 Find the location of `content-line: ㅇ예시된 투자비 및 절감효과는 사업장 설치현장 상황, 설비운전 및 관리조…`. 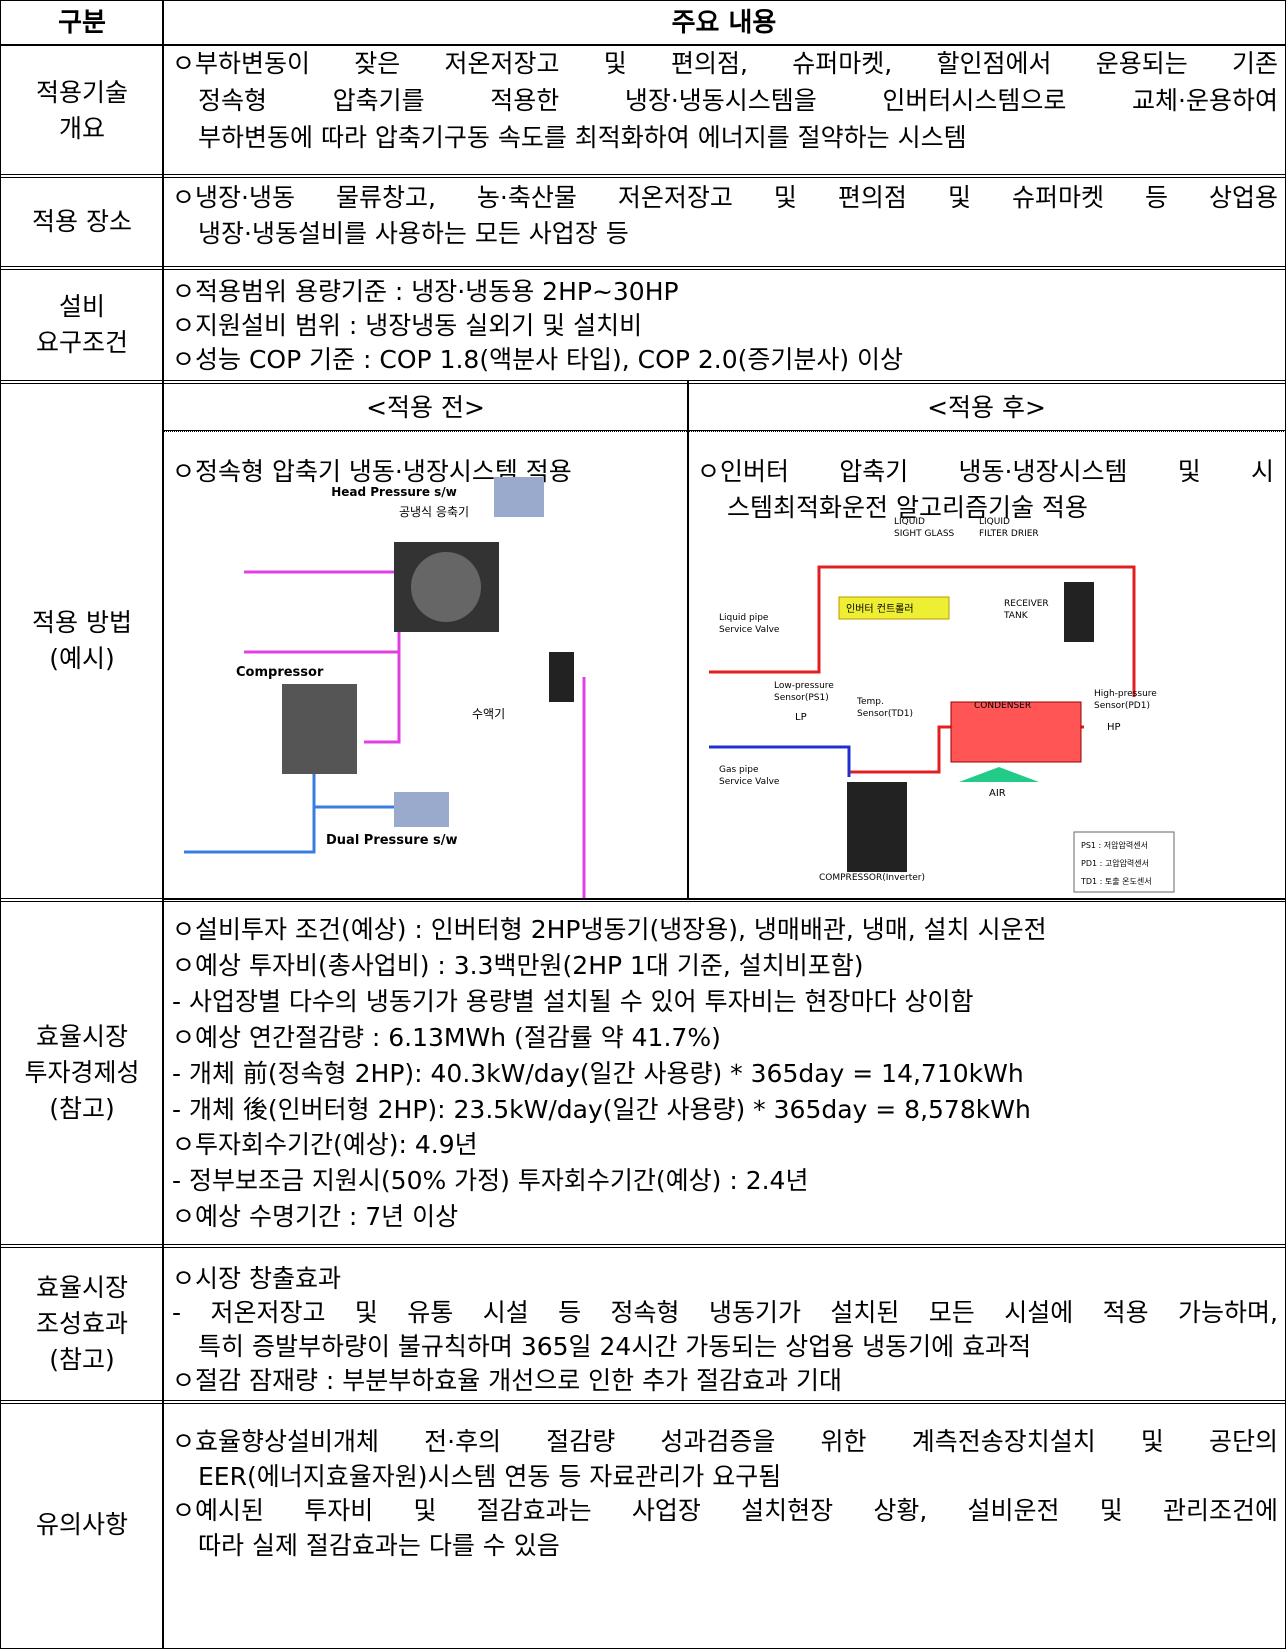

content-line: ㅇ예시된 투자비 및 절감효과는 사업장 설치현장 상황, 설비운전 및 관리조… is located at coordinates (725, 1510).